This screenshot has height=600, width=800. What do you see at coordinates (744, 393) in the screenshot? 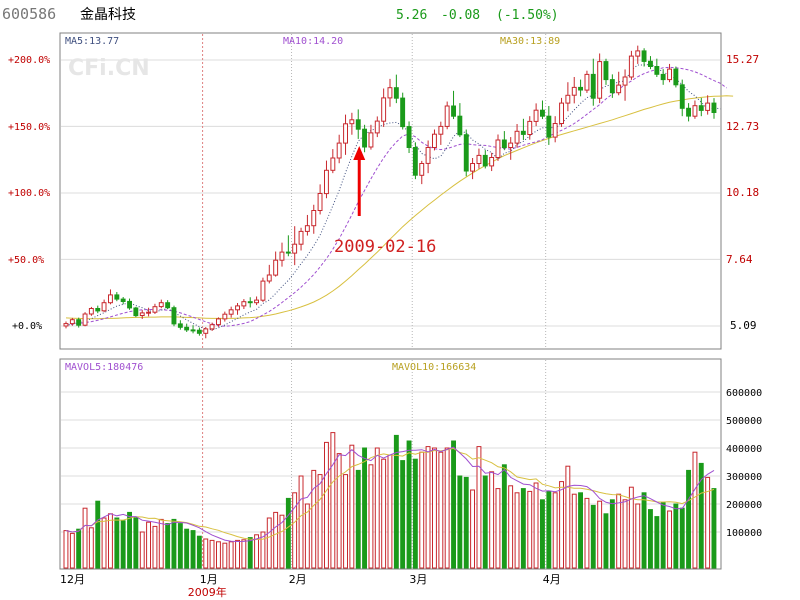
I see `volume-tick: 600000` at bounding box center [744, 393].